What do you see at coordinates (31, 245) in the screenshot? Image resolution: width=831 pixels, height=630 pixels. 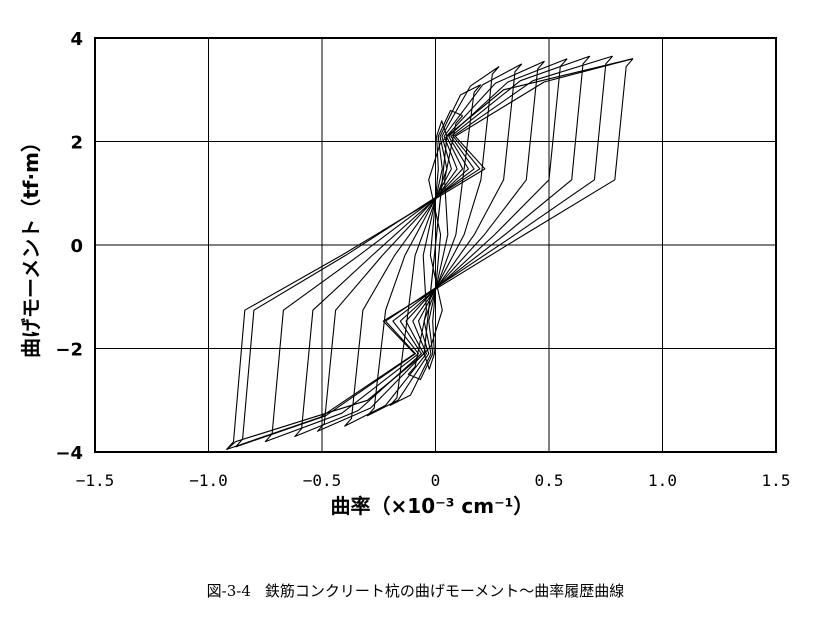 I see `y-axis-label: 曲げモーメント（tf·m）` at bounding box center [31, 245].